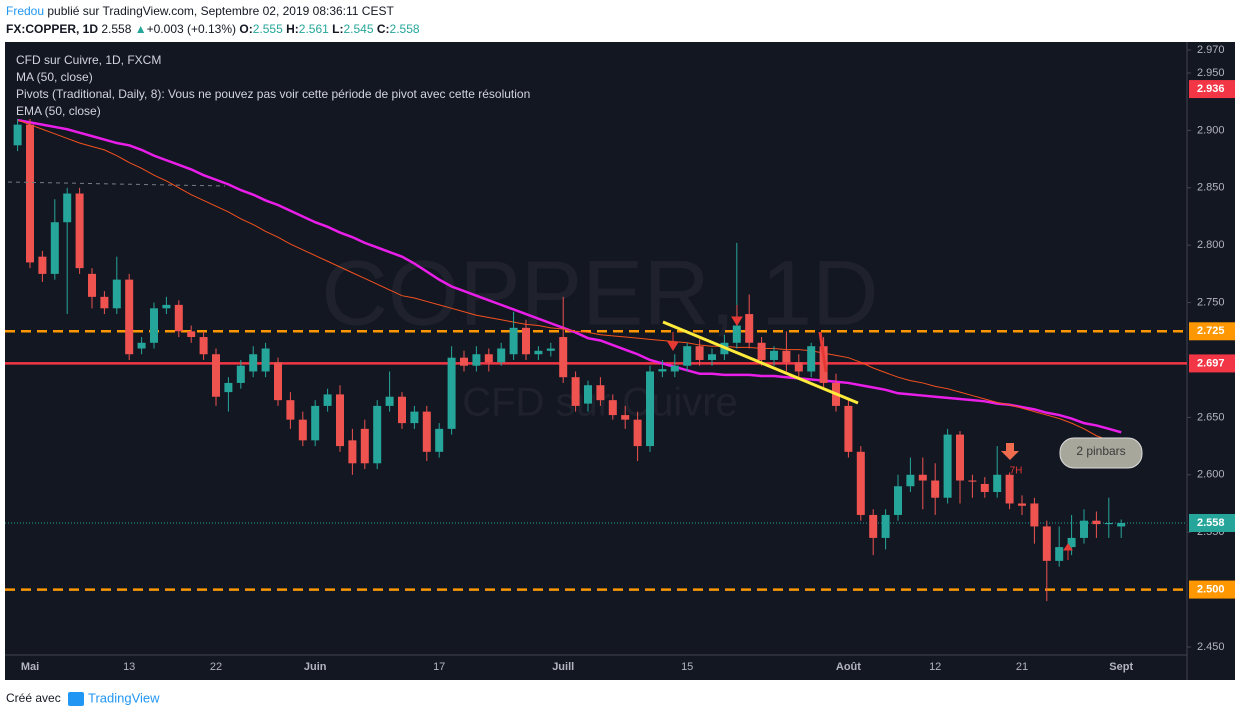 This screenshot has width=1240, height=722. Describe the element at coordinates (191, 29) in the screenshot. I see `change: +0.003 (+0.13%)` at that location.